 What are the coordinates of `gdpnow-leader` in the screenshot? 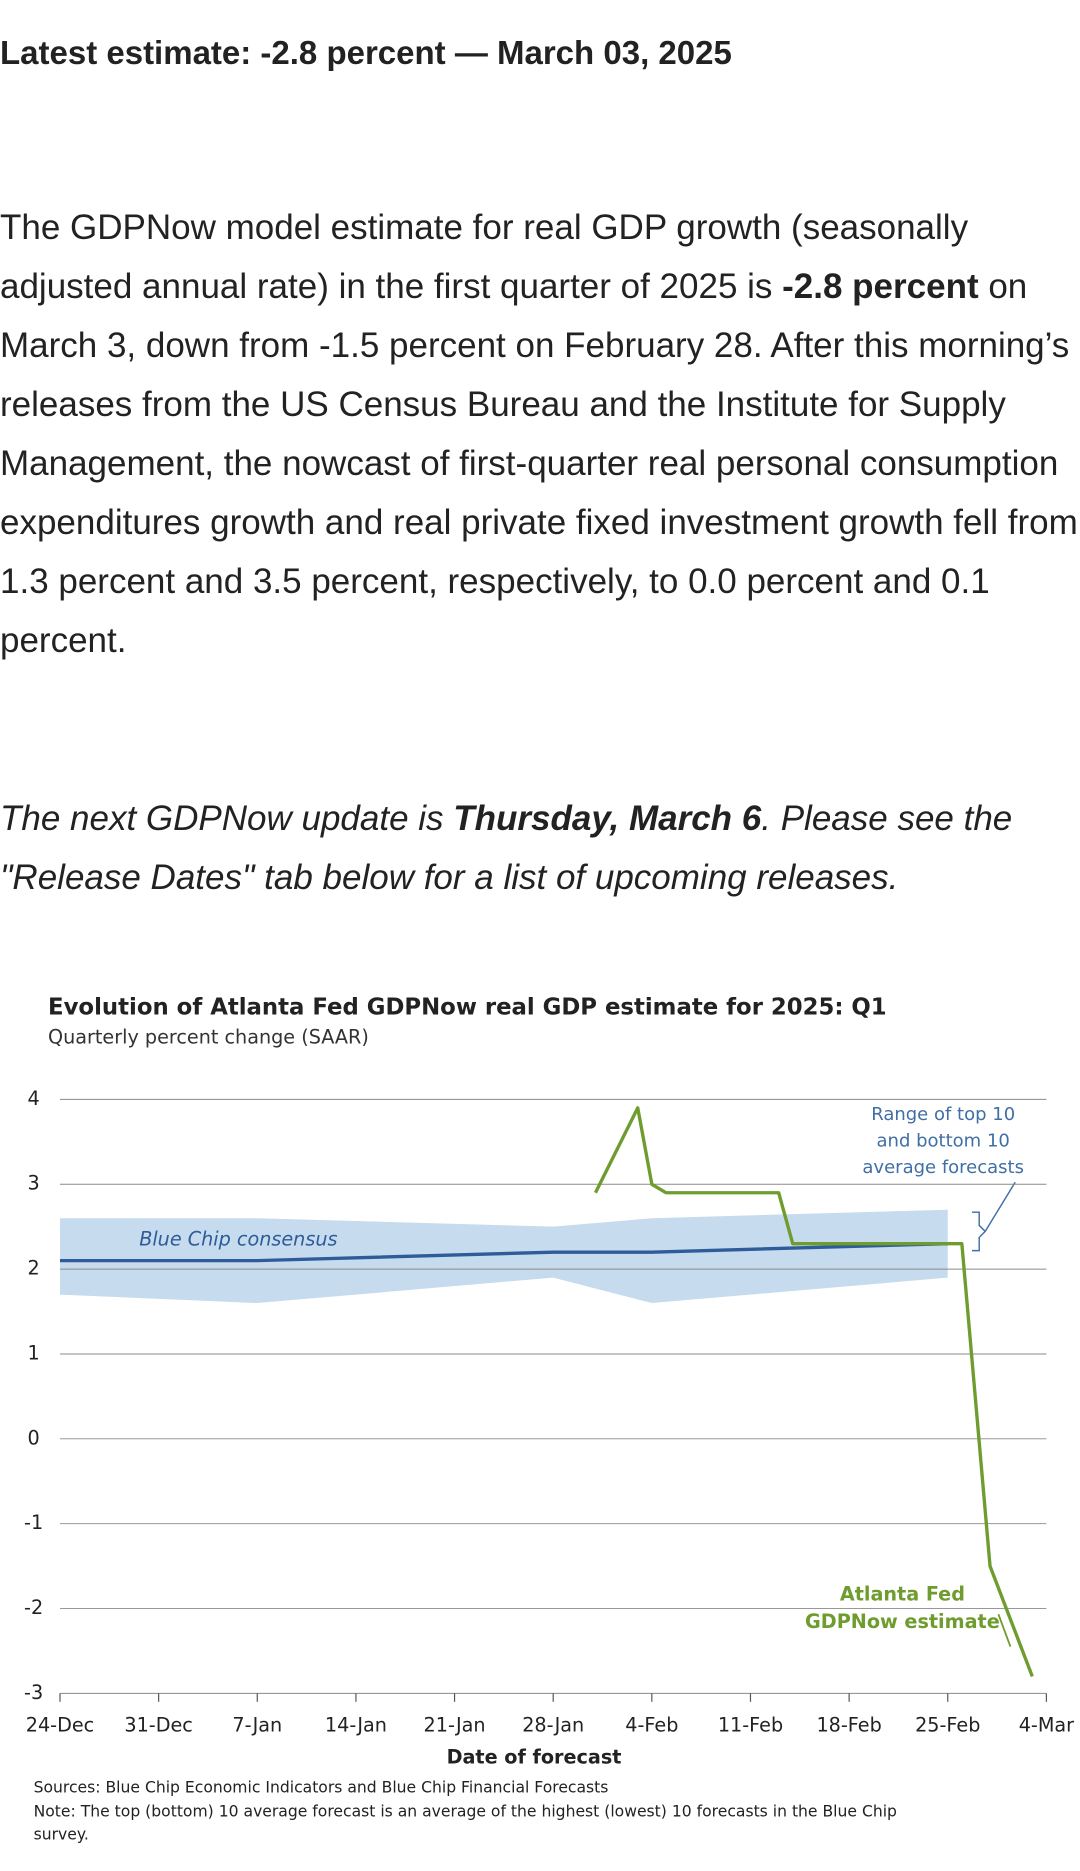 It's located at (1004, 1630).